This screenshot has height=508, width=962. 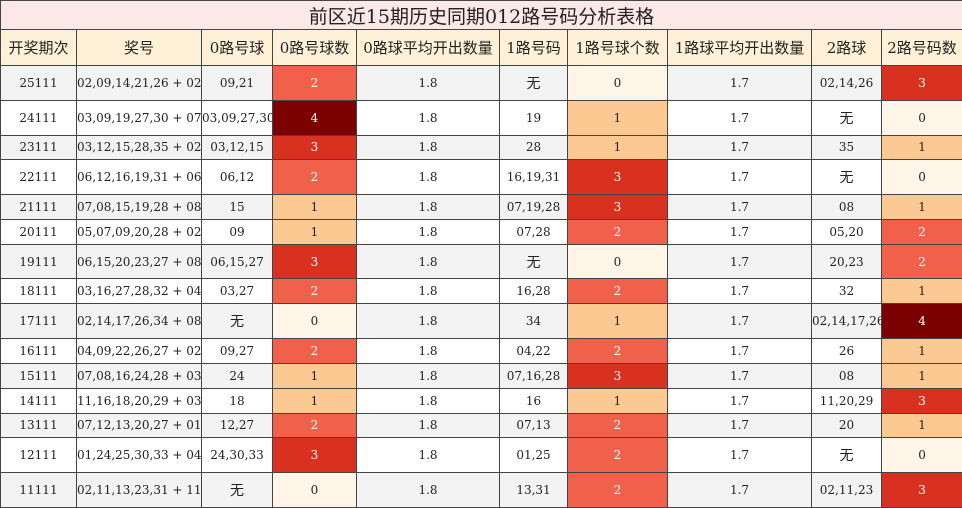 I want to click on draw-period-cell: 25111, so click(x=38, y=83).